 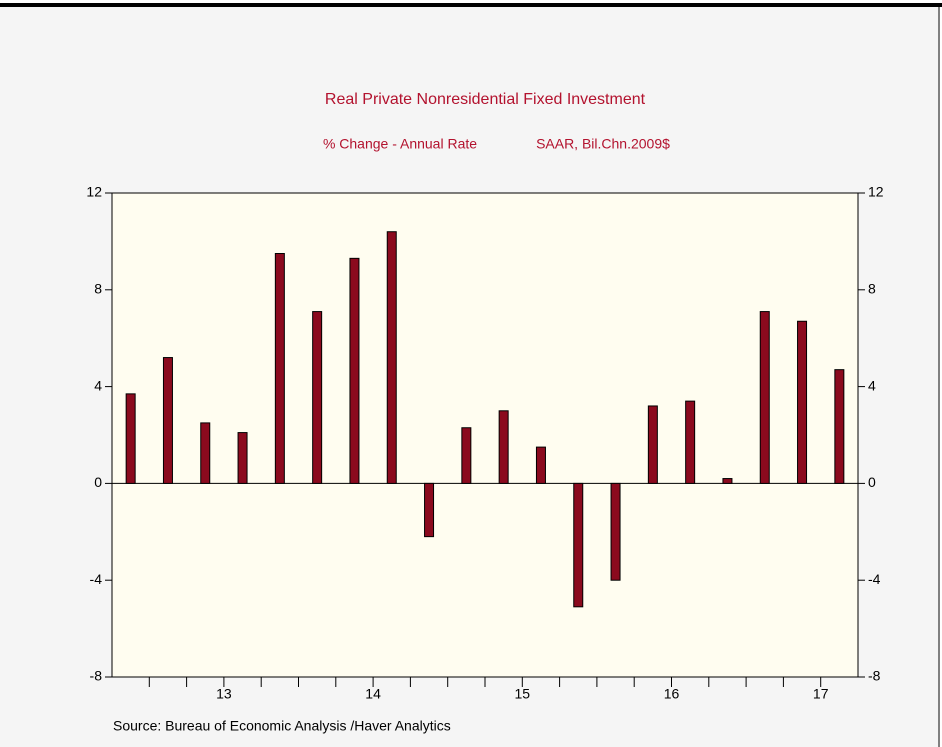 What do you see at coordinates (872, 289) in the screenshot?
I see `y2-tick-label: 8` at bounding box center [872, 289].